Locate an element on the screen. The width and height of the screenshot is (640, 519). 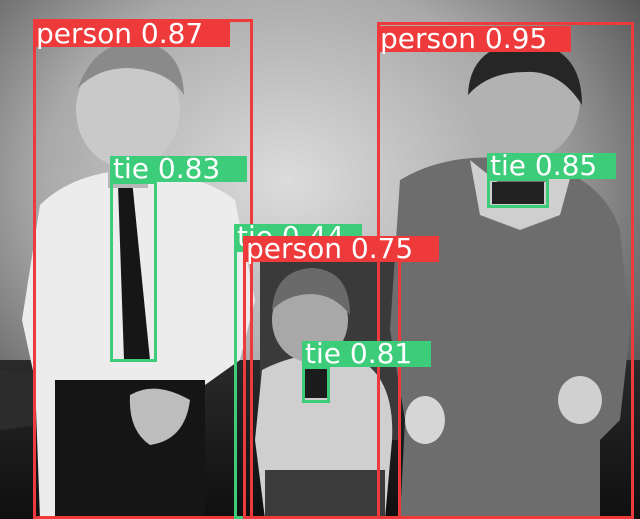
small-child is located at coordinates (324, 393).